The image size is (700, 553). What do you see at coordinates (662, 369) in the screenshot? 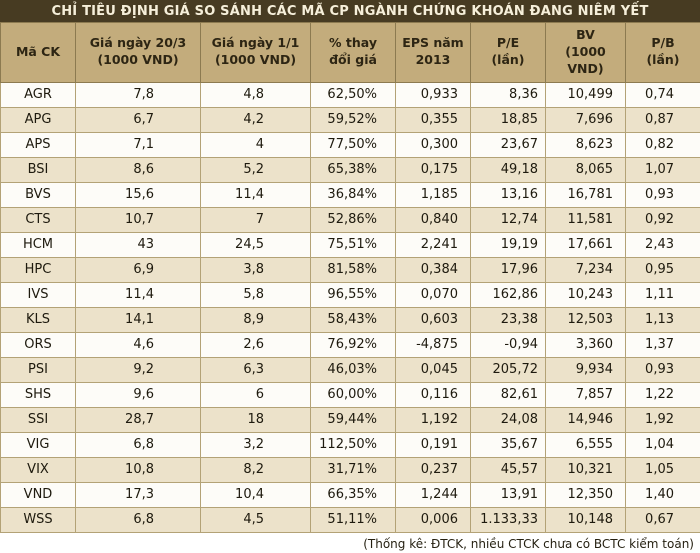
I see `value-cell: 0,93` at bounding box center [662, 369].